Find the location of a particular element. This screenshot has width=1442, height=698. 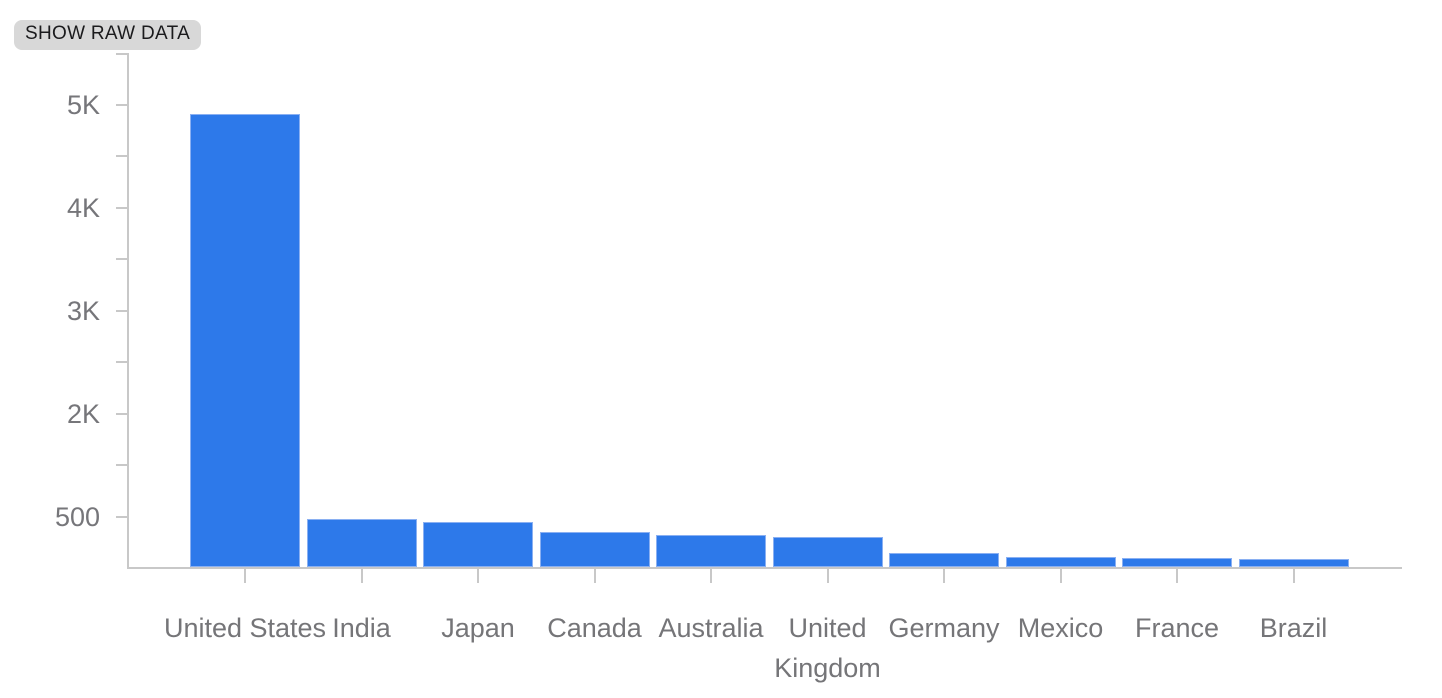

y-axis-line is located at coordinates (128, 311).